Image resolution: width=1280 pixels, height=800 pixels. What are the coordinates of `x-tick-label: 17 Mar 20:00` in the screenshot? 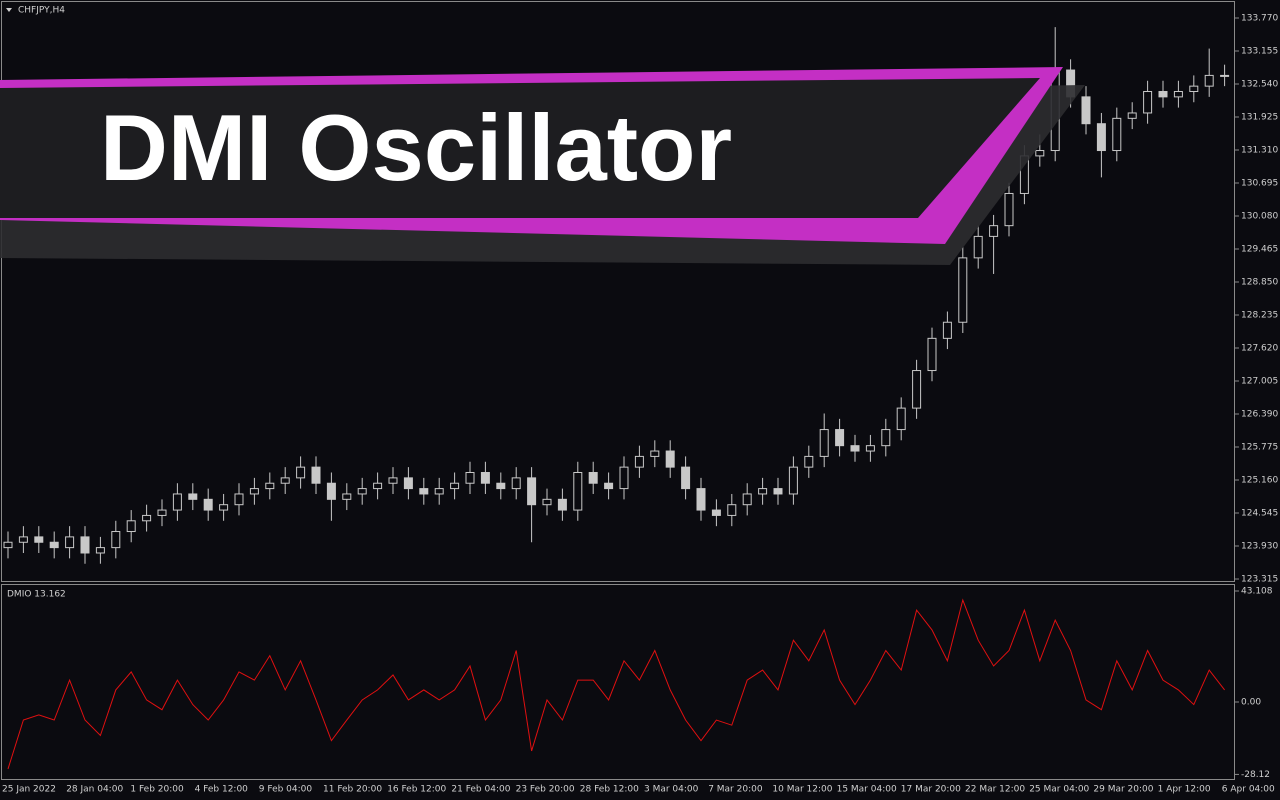 It's located at (931, 790).